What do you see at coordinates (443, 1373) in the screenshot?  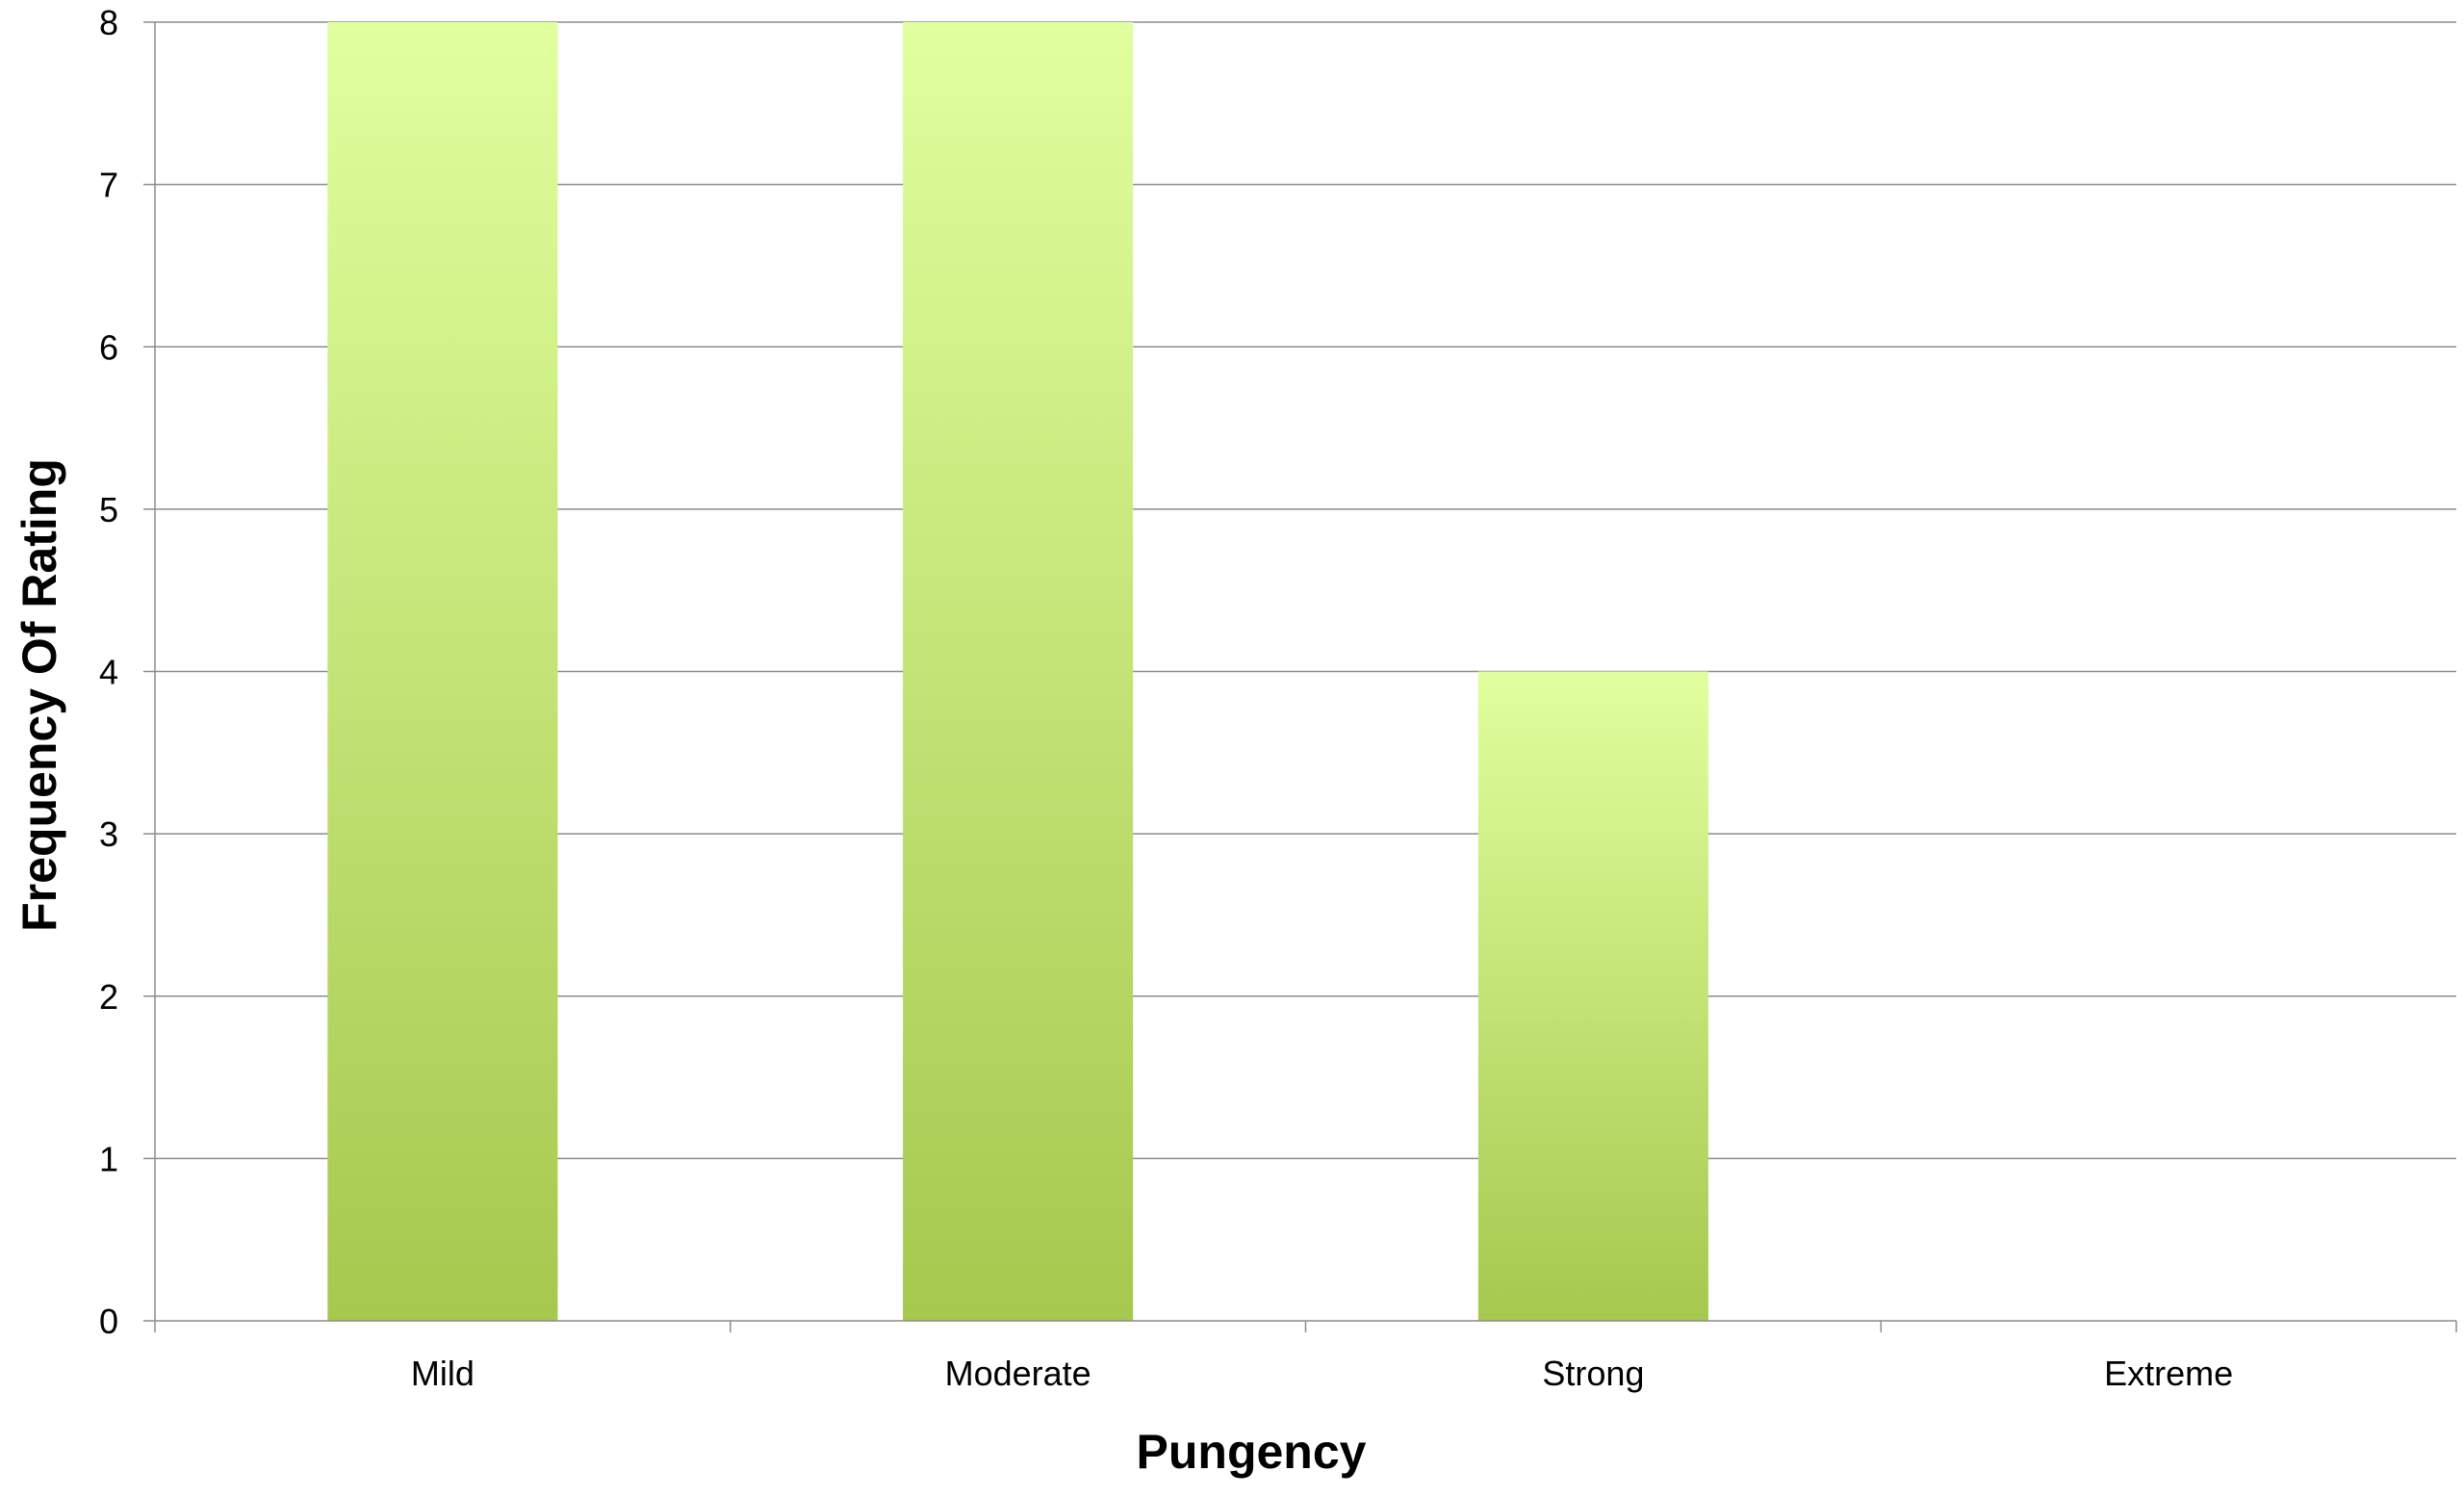 I see `x-tick-label: Mild` at bounding box center [443, 1373].